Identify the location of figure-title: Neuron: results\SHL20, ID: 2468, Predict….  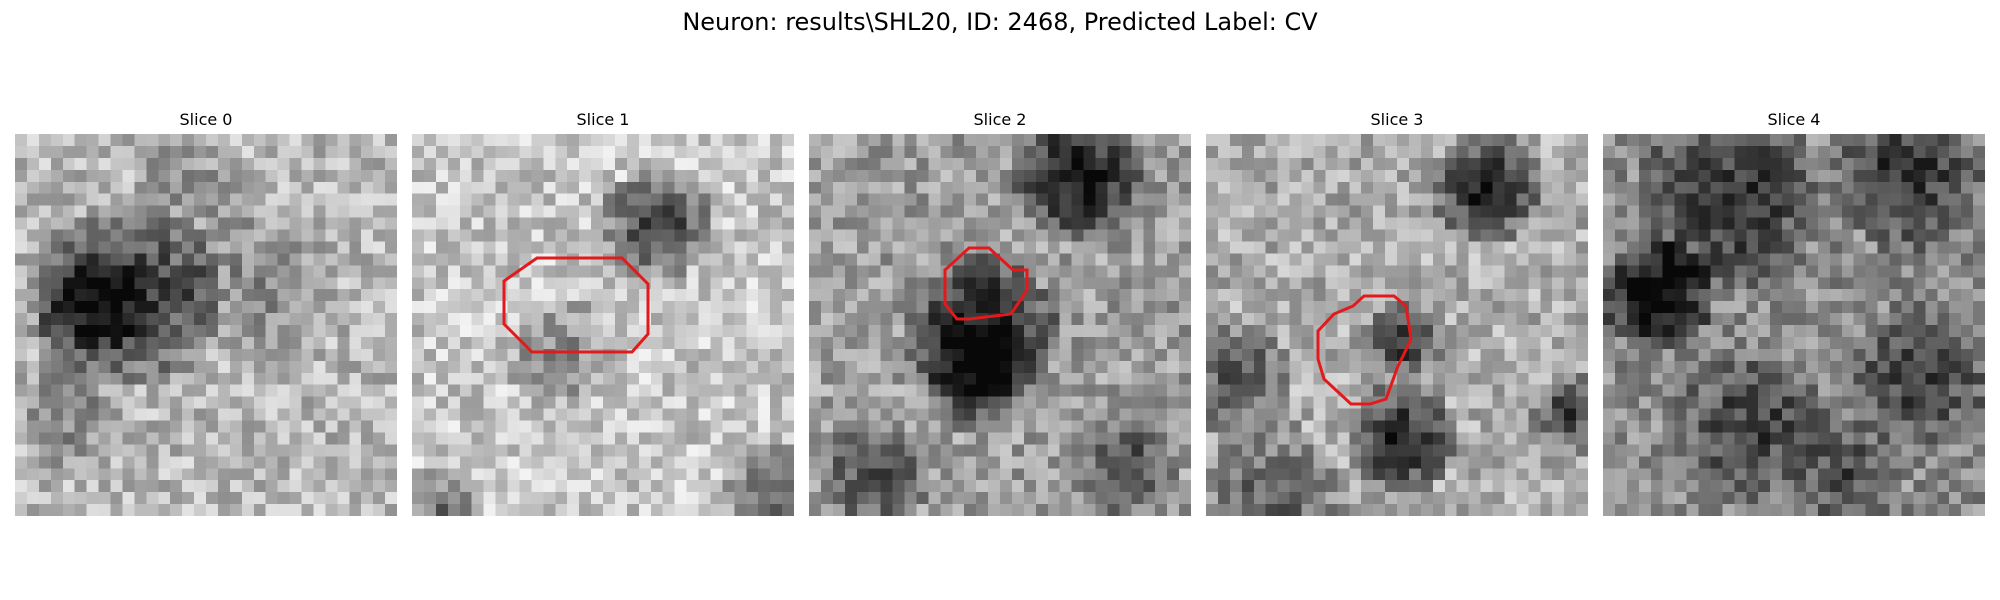
(1000, 22).